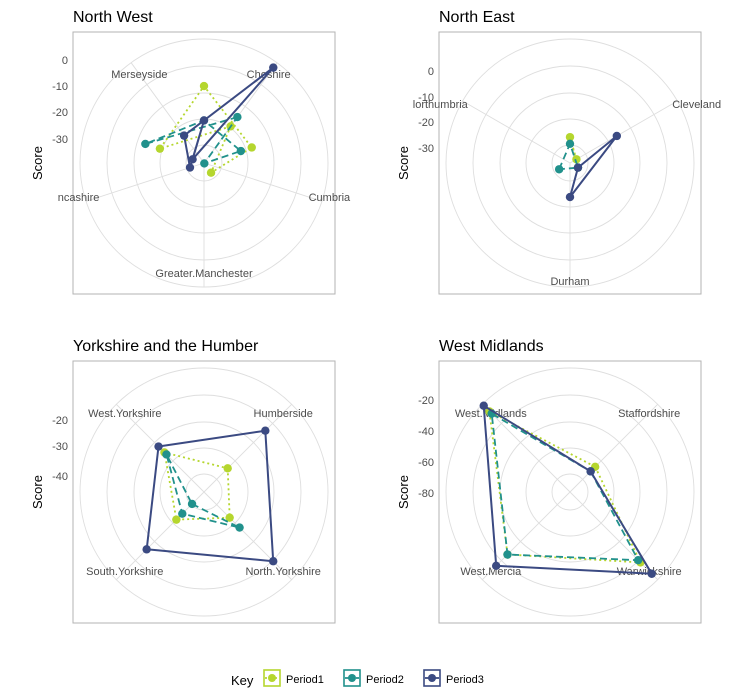  I want to click on legend-label: Period3, so click(465, 680).